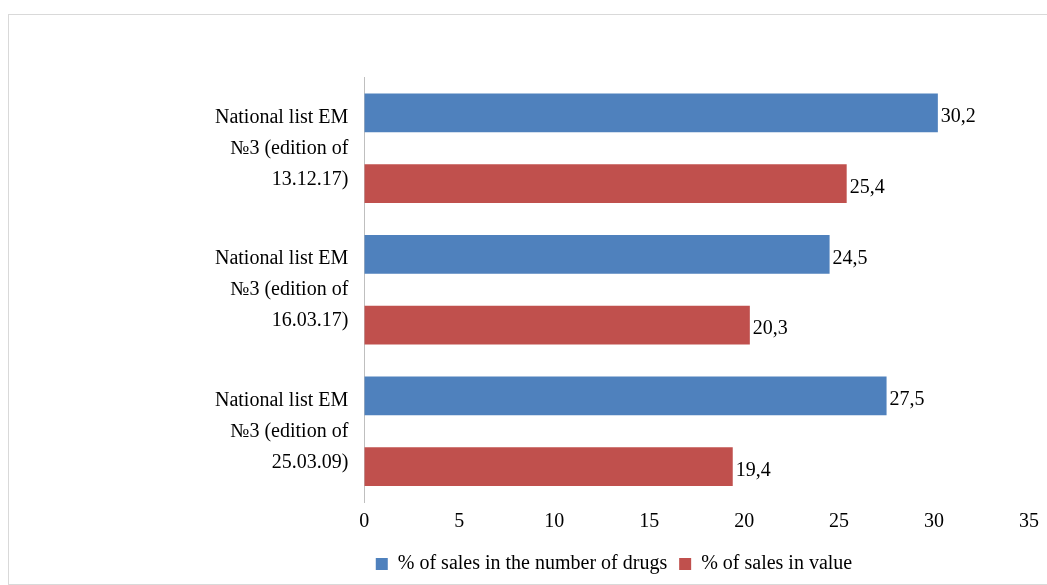 This screenshot has width=1047, height=585. Describe the element at coordinates (744, 520) in the screenshot. I see `x-tick-label: 20` at that location.